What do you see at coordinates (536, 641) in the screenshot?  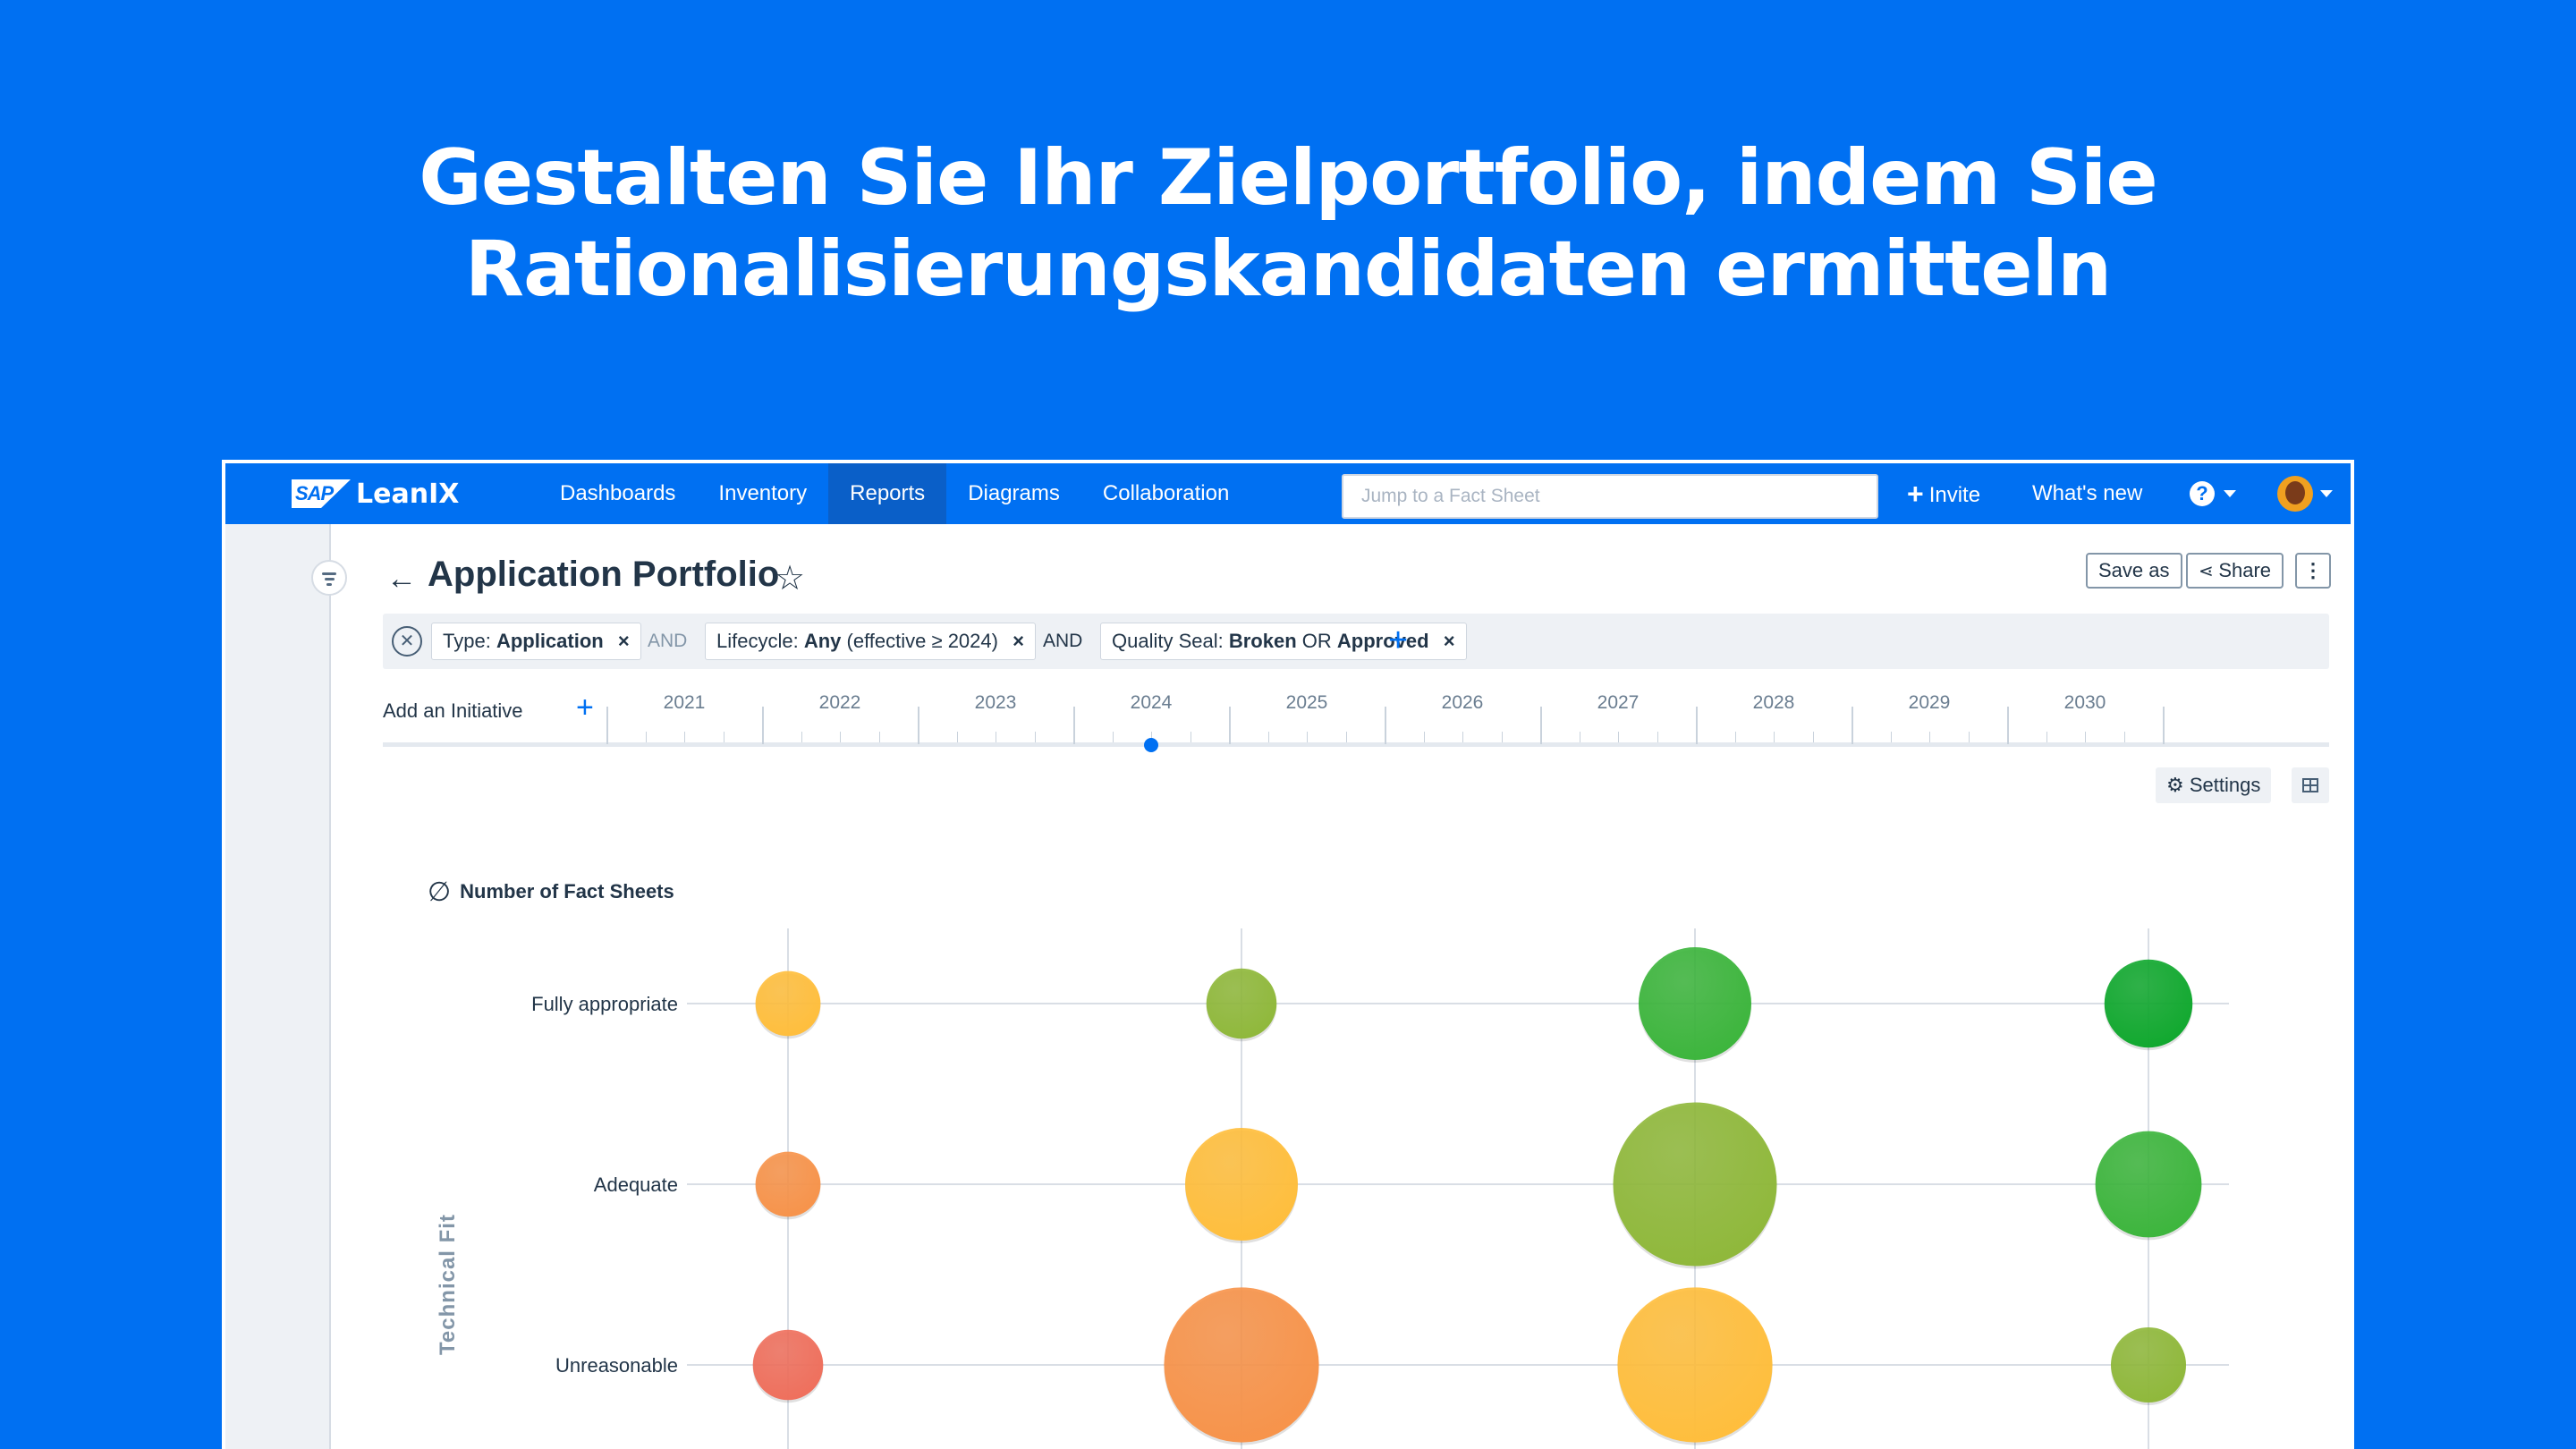 I see `filter-chip-type: Type: Application ×` at bounding box center [536, 641].